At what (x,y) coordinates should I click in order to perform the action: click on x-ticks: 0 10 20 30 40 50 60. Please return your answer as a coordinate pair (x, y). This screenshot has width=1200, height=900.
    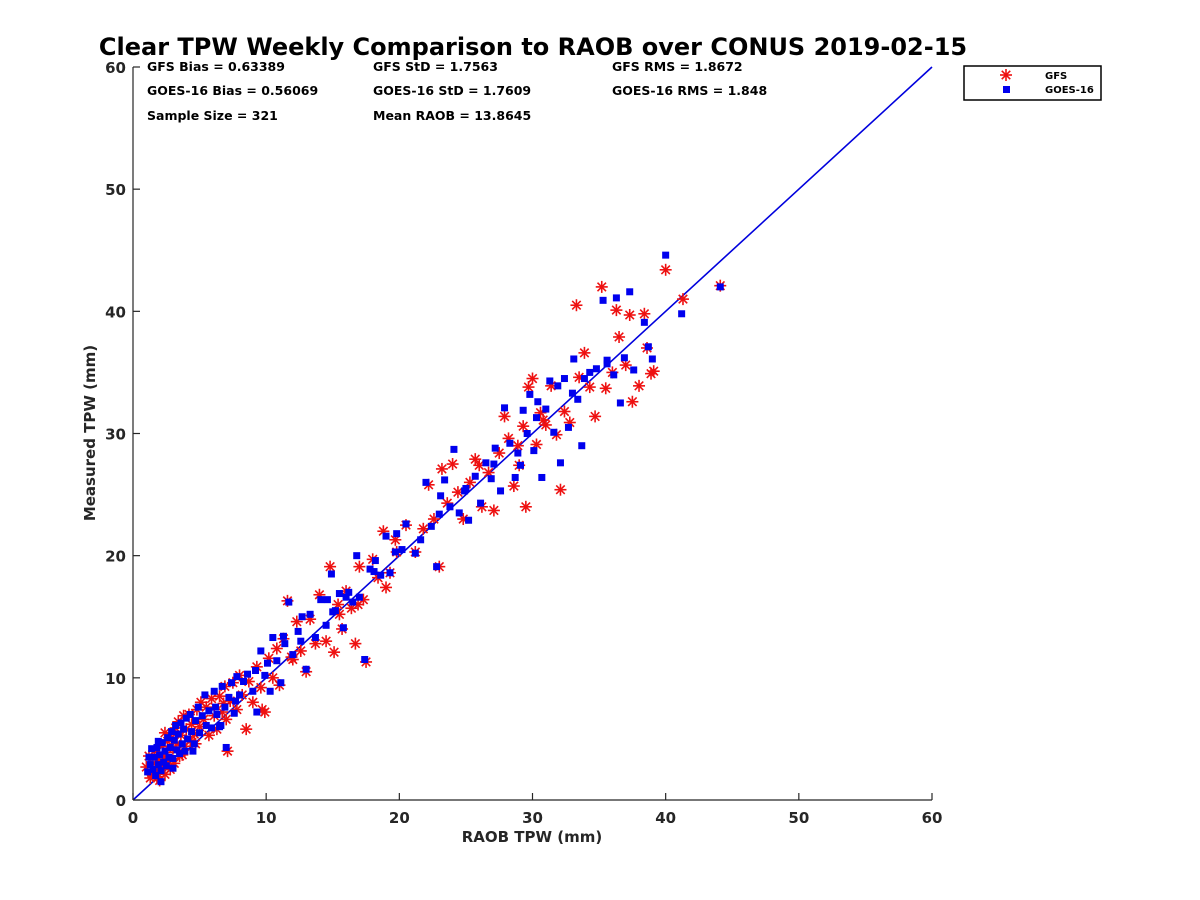
    Looking at the image, I should click on (535, 810).